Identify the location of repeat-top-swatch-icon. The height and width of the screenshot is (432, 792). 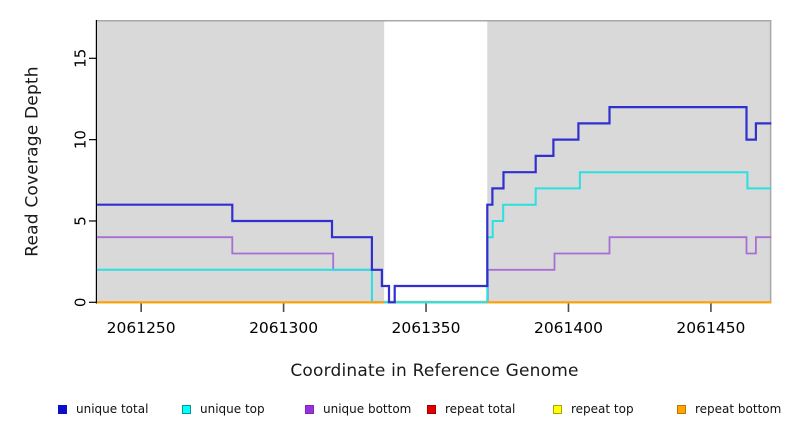
(557, 409).